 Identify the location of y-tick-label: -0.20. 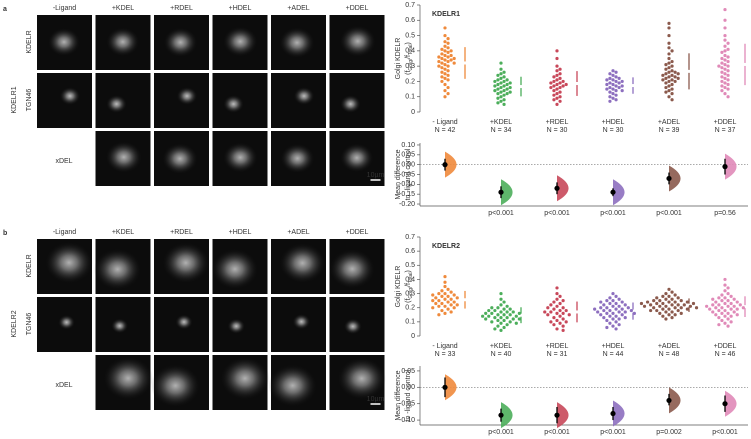
(407, 204).